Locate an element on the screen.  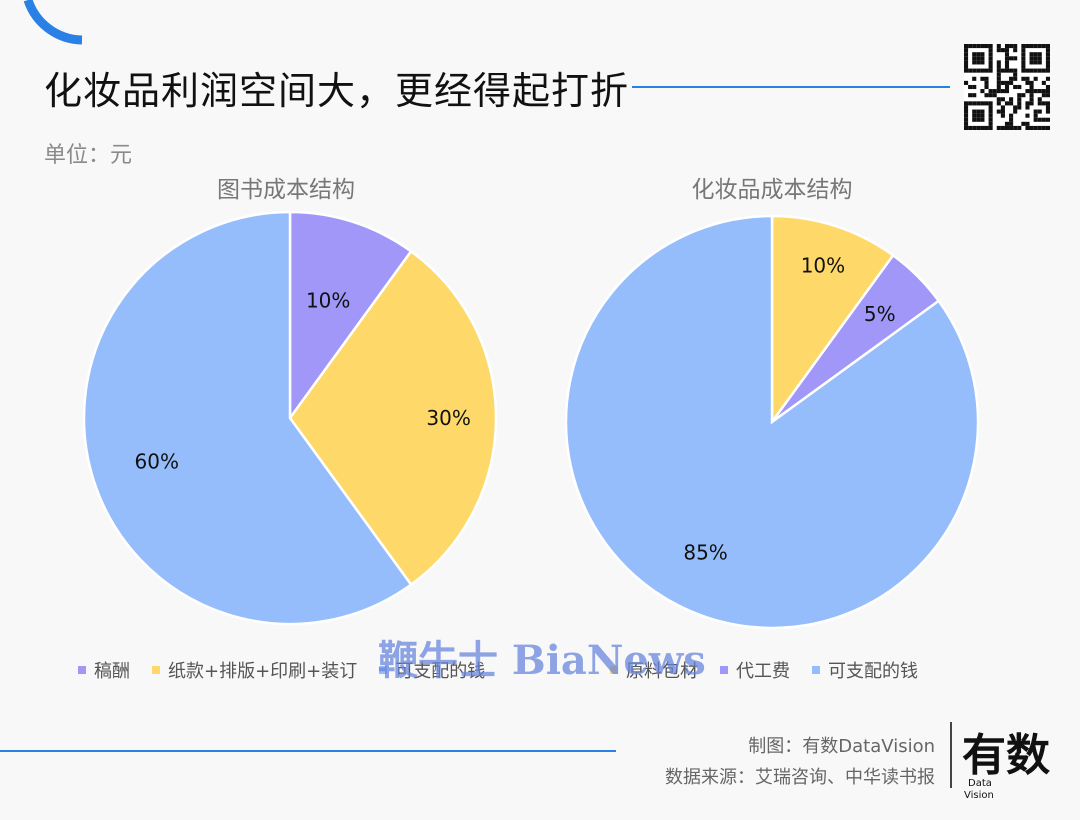
legend-books: 稿酬 纸款+排版+印刷+装订 可支配的钱 is located at coordinates (292, 670).